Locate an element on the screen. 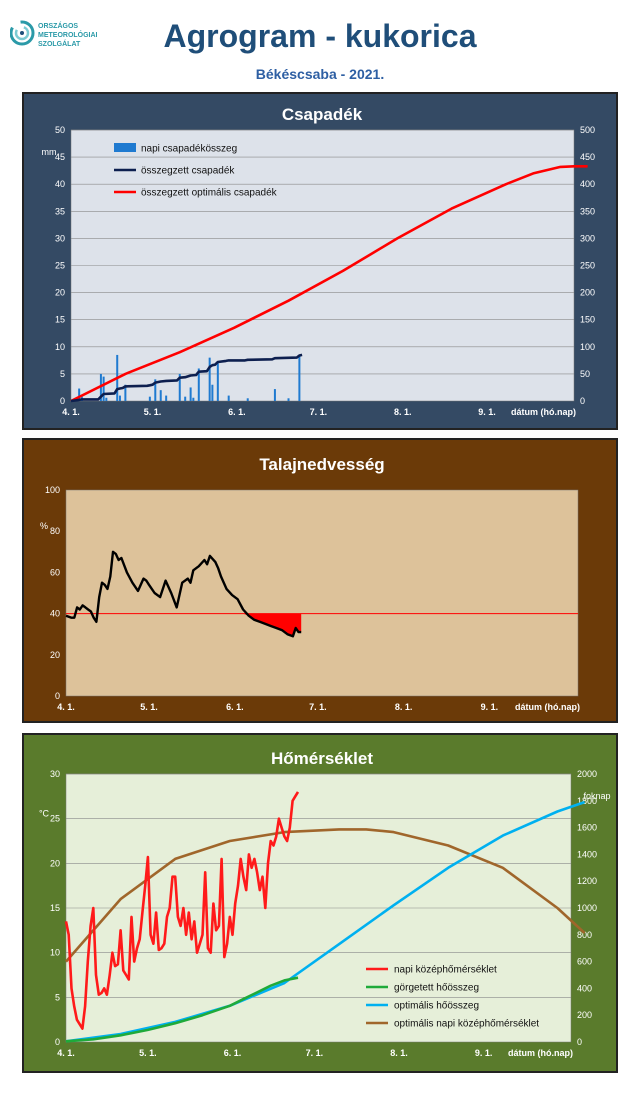  y-axis-label: °C is located at coordinates (44, 814).